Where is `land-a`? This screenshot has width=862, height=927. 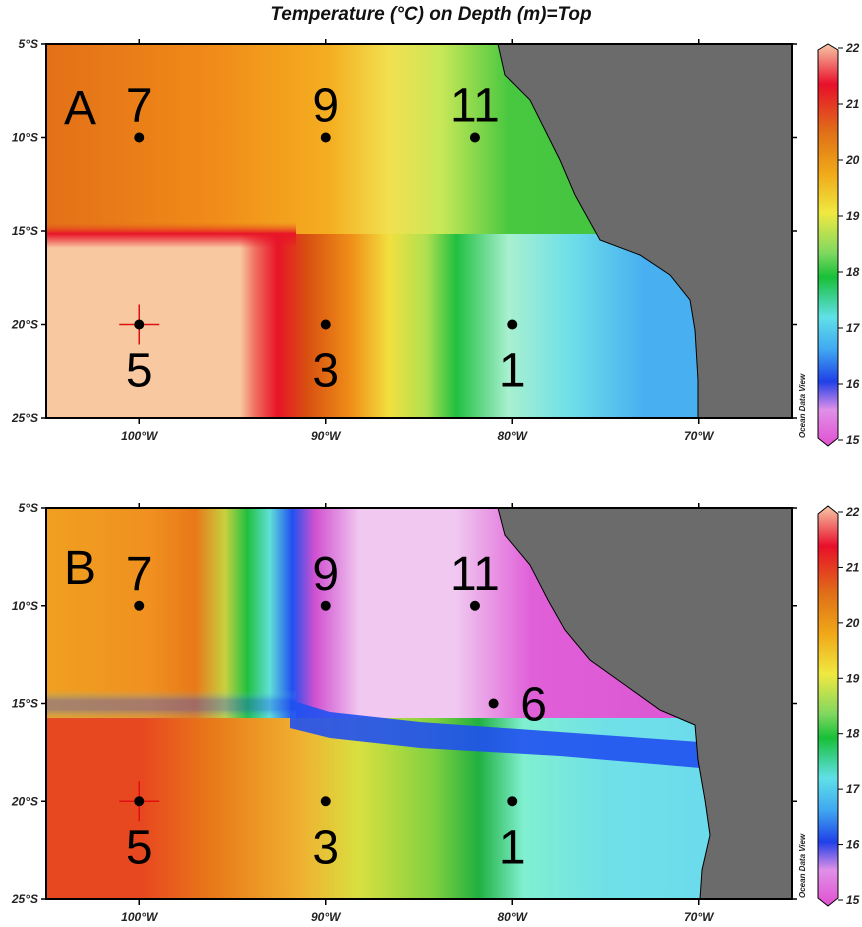 land-a is located at coordinates (644, 231).